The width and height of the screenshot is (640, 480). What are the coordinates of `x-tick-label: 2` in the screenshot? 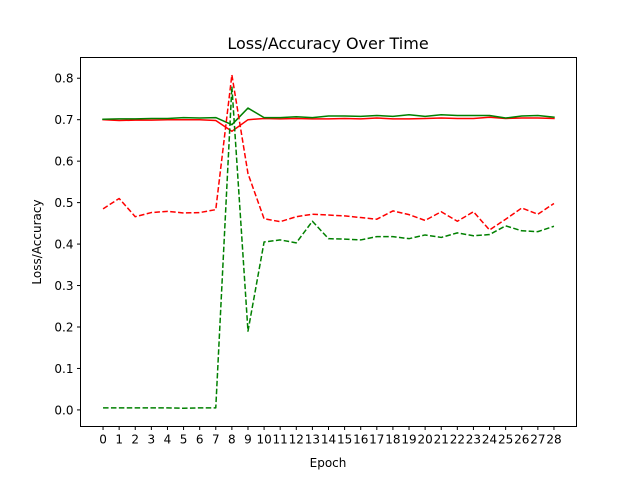 It's located at (135, 440).